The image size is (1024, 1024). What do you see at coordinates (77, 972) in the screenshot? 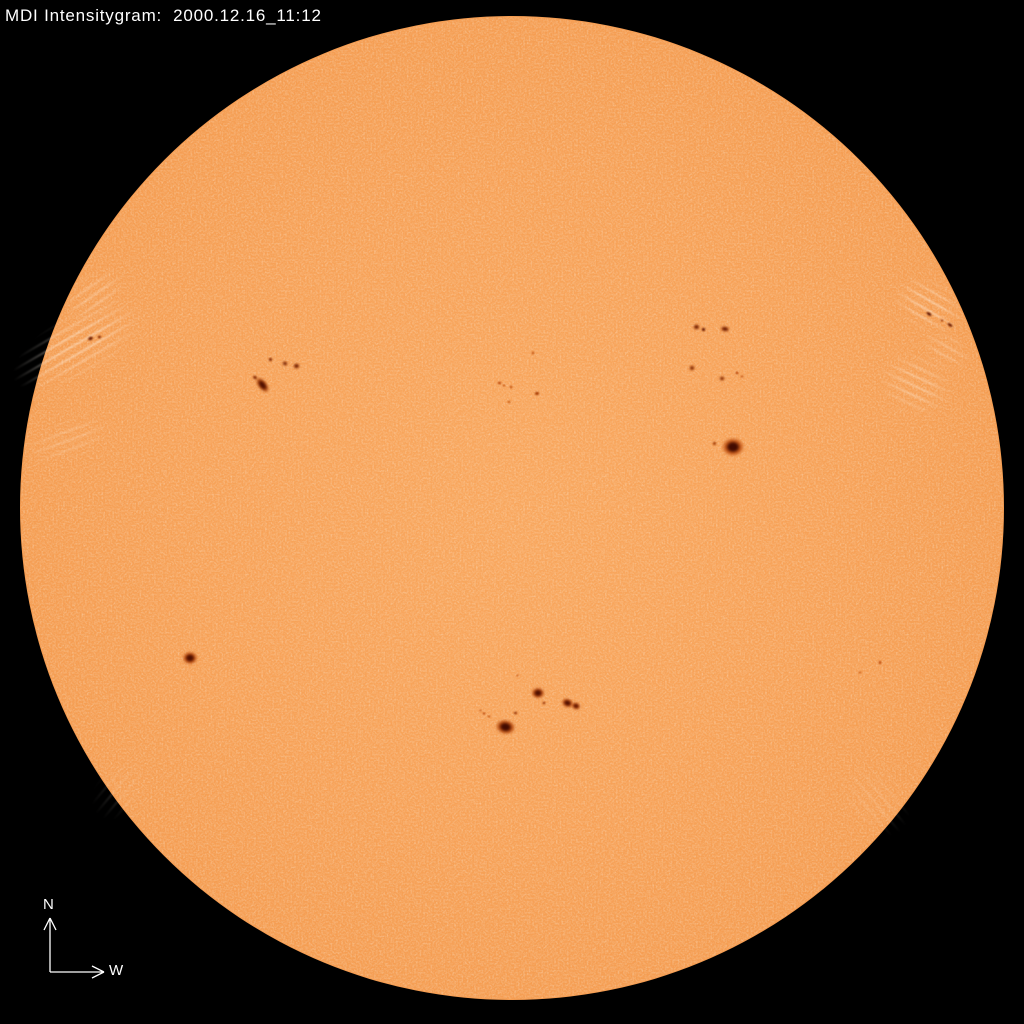
I see `west-arrow-icon` at bounding box center [77, 972].